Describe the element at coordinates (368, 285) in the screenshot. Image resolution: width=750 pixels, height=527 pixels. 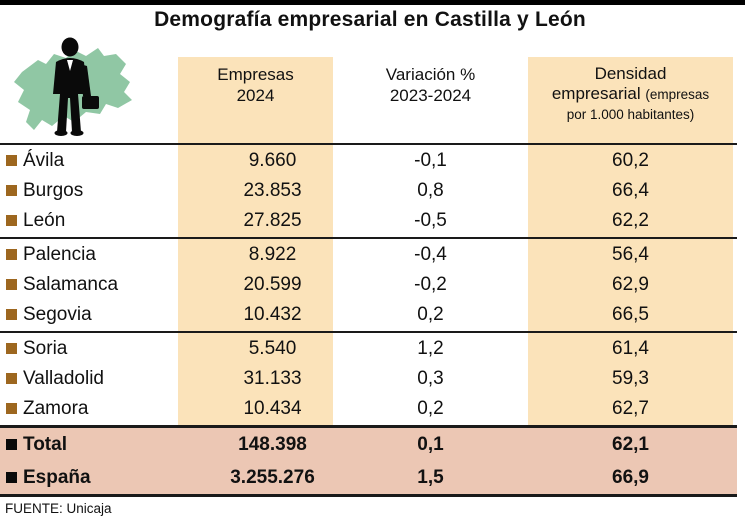
I see `table-row: Salamanca 20.599 -0,2 62,9` at that location.